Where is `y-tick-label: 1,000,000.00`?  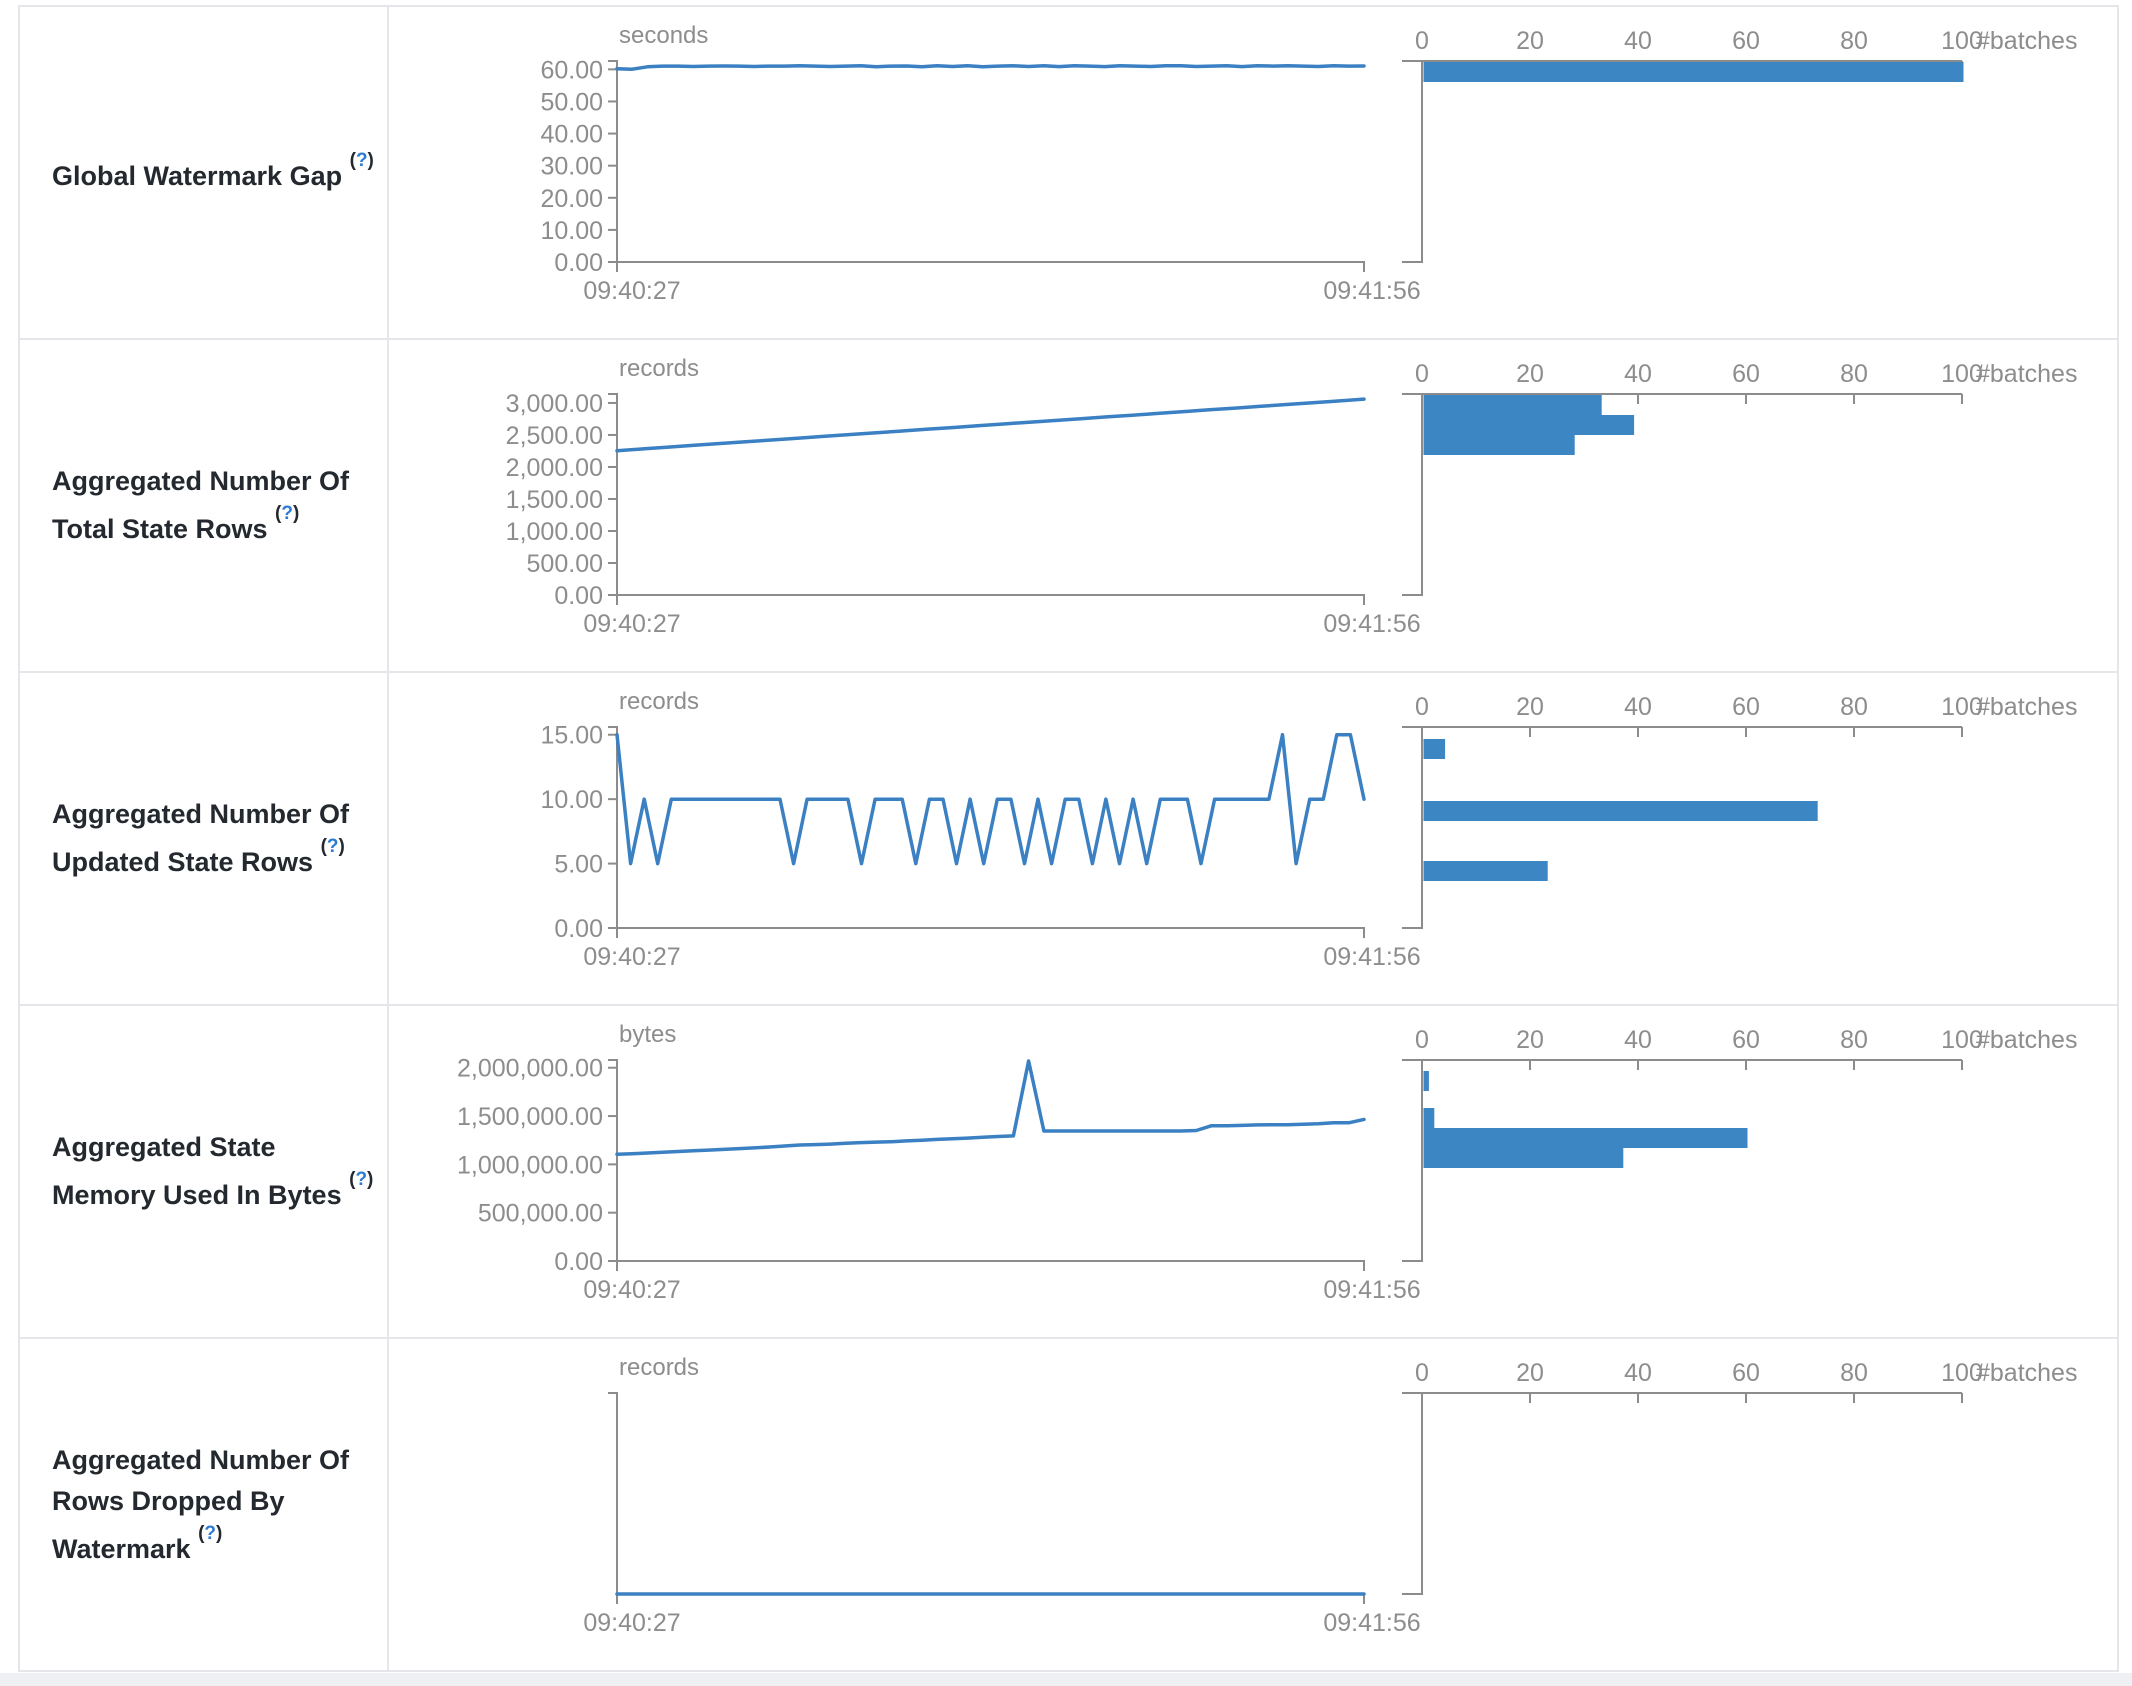
y-tick-label: 1,000,000.00 is located at coordinates (530, 1165).